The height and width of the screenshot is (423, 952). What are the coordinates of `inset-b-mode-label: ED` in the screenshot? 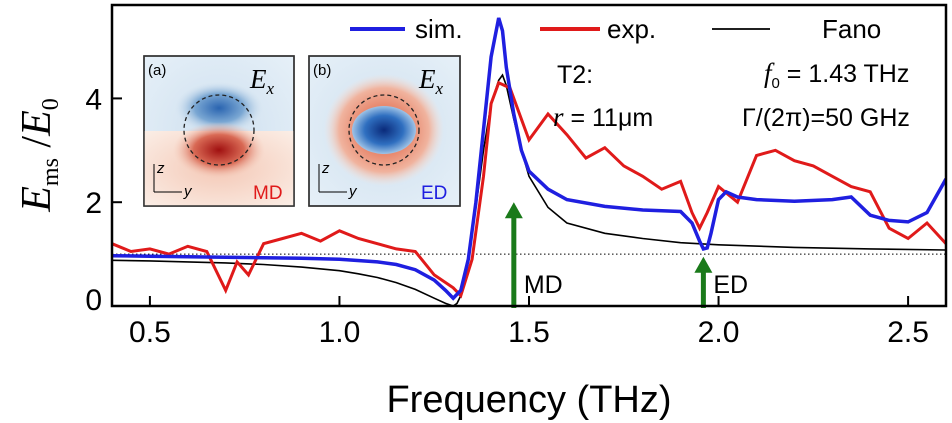 It's located at (434, 193).